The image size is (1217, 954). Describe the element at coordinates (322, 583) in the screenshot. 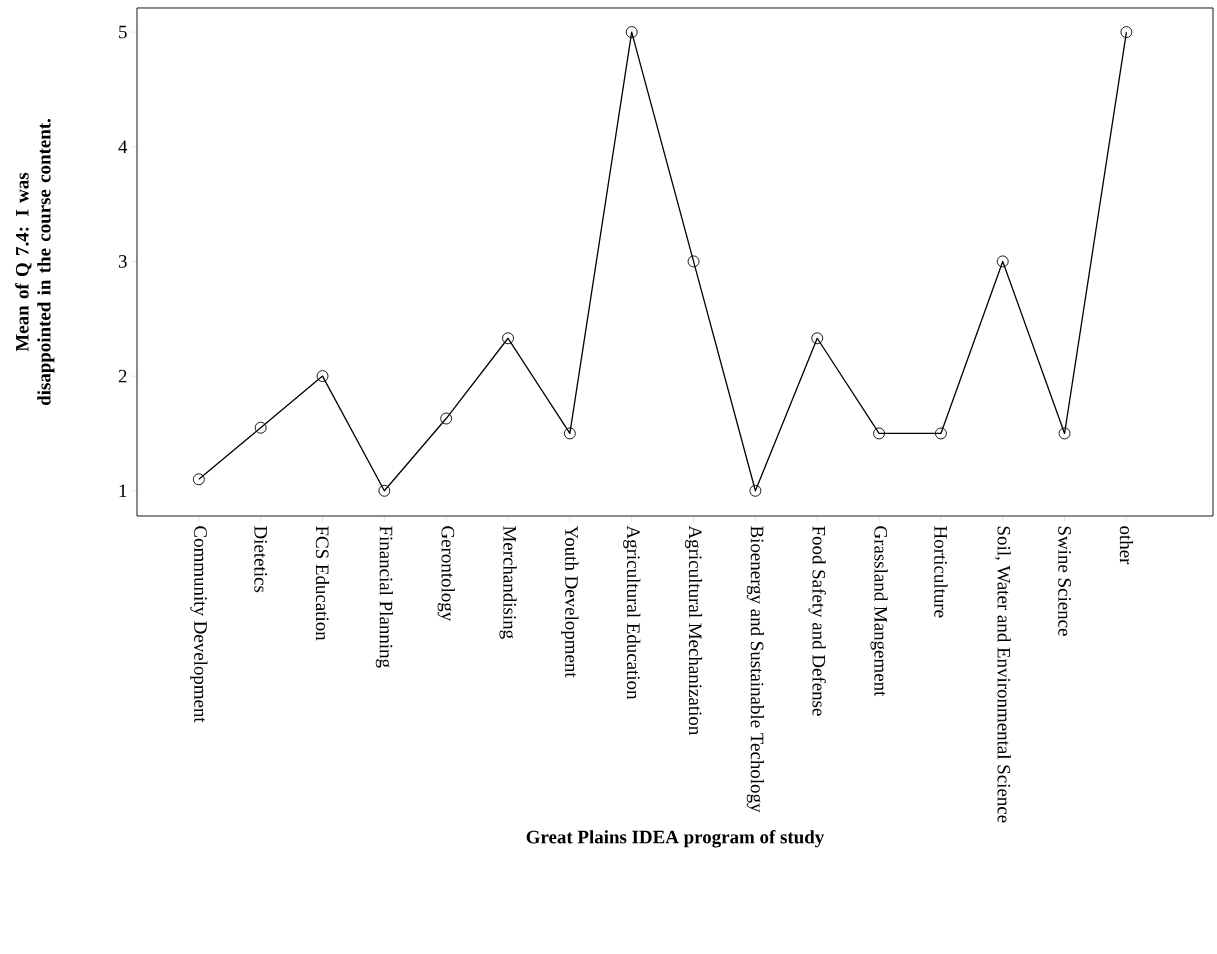

I see `x-tick-label: FCS Education` at that location.